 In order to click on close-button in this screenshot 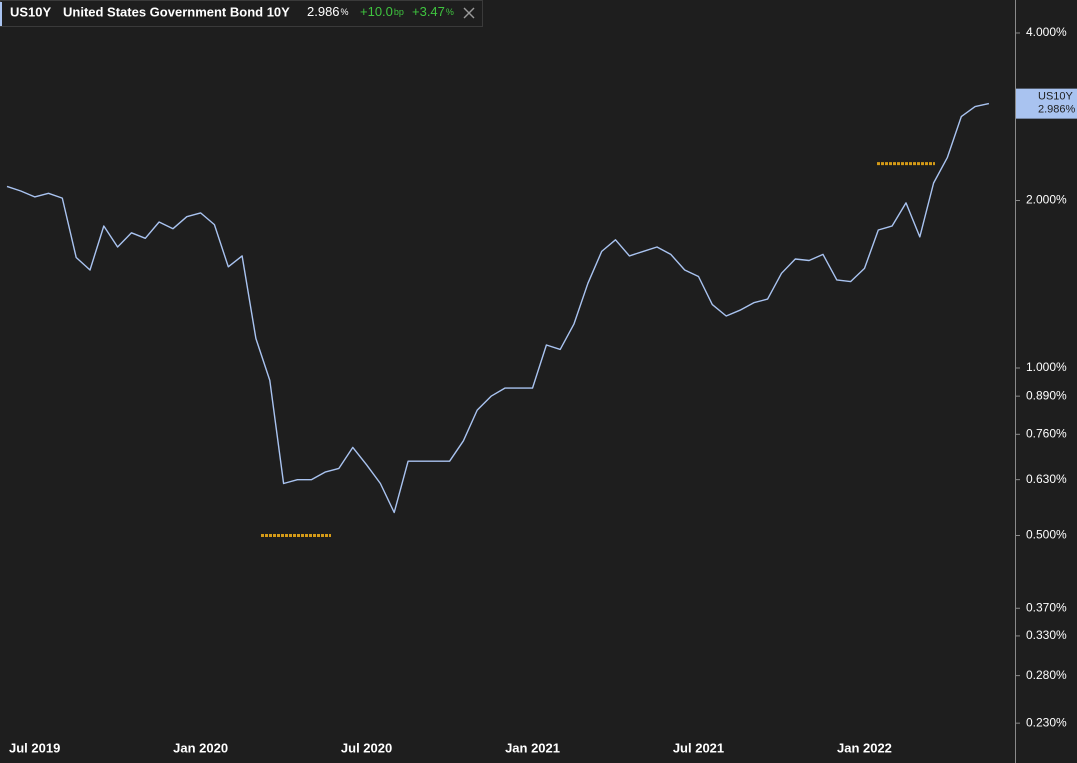, I will do `click(469, 13)`.